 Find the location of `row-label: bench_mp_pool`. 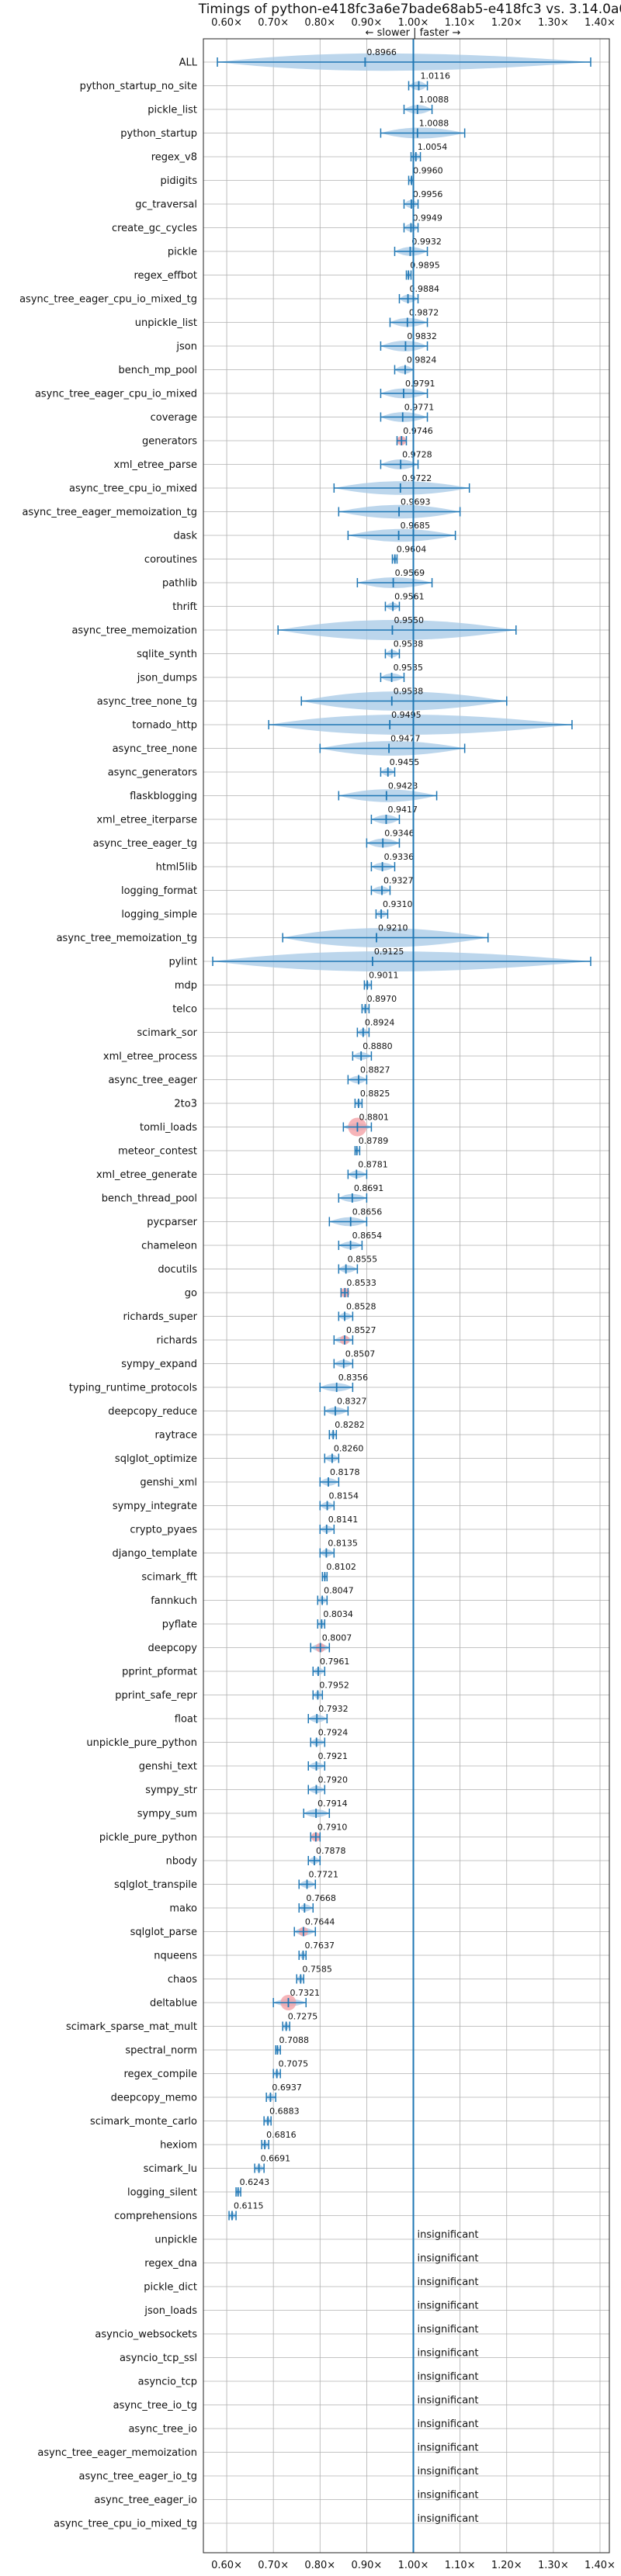

row-label: bench_mp_pool is located at coordinates (157, 370).